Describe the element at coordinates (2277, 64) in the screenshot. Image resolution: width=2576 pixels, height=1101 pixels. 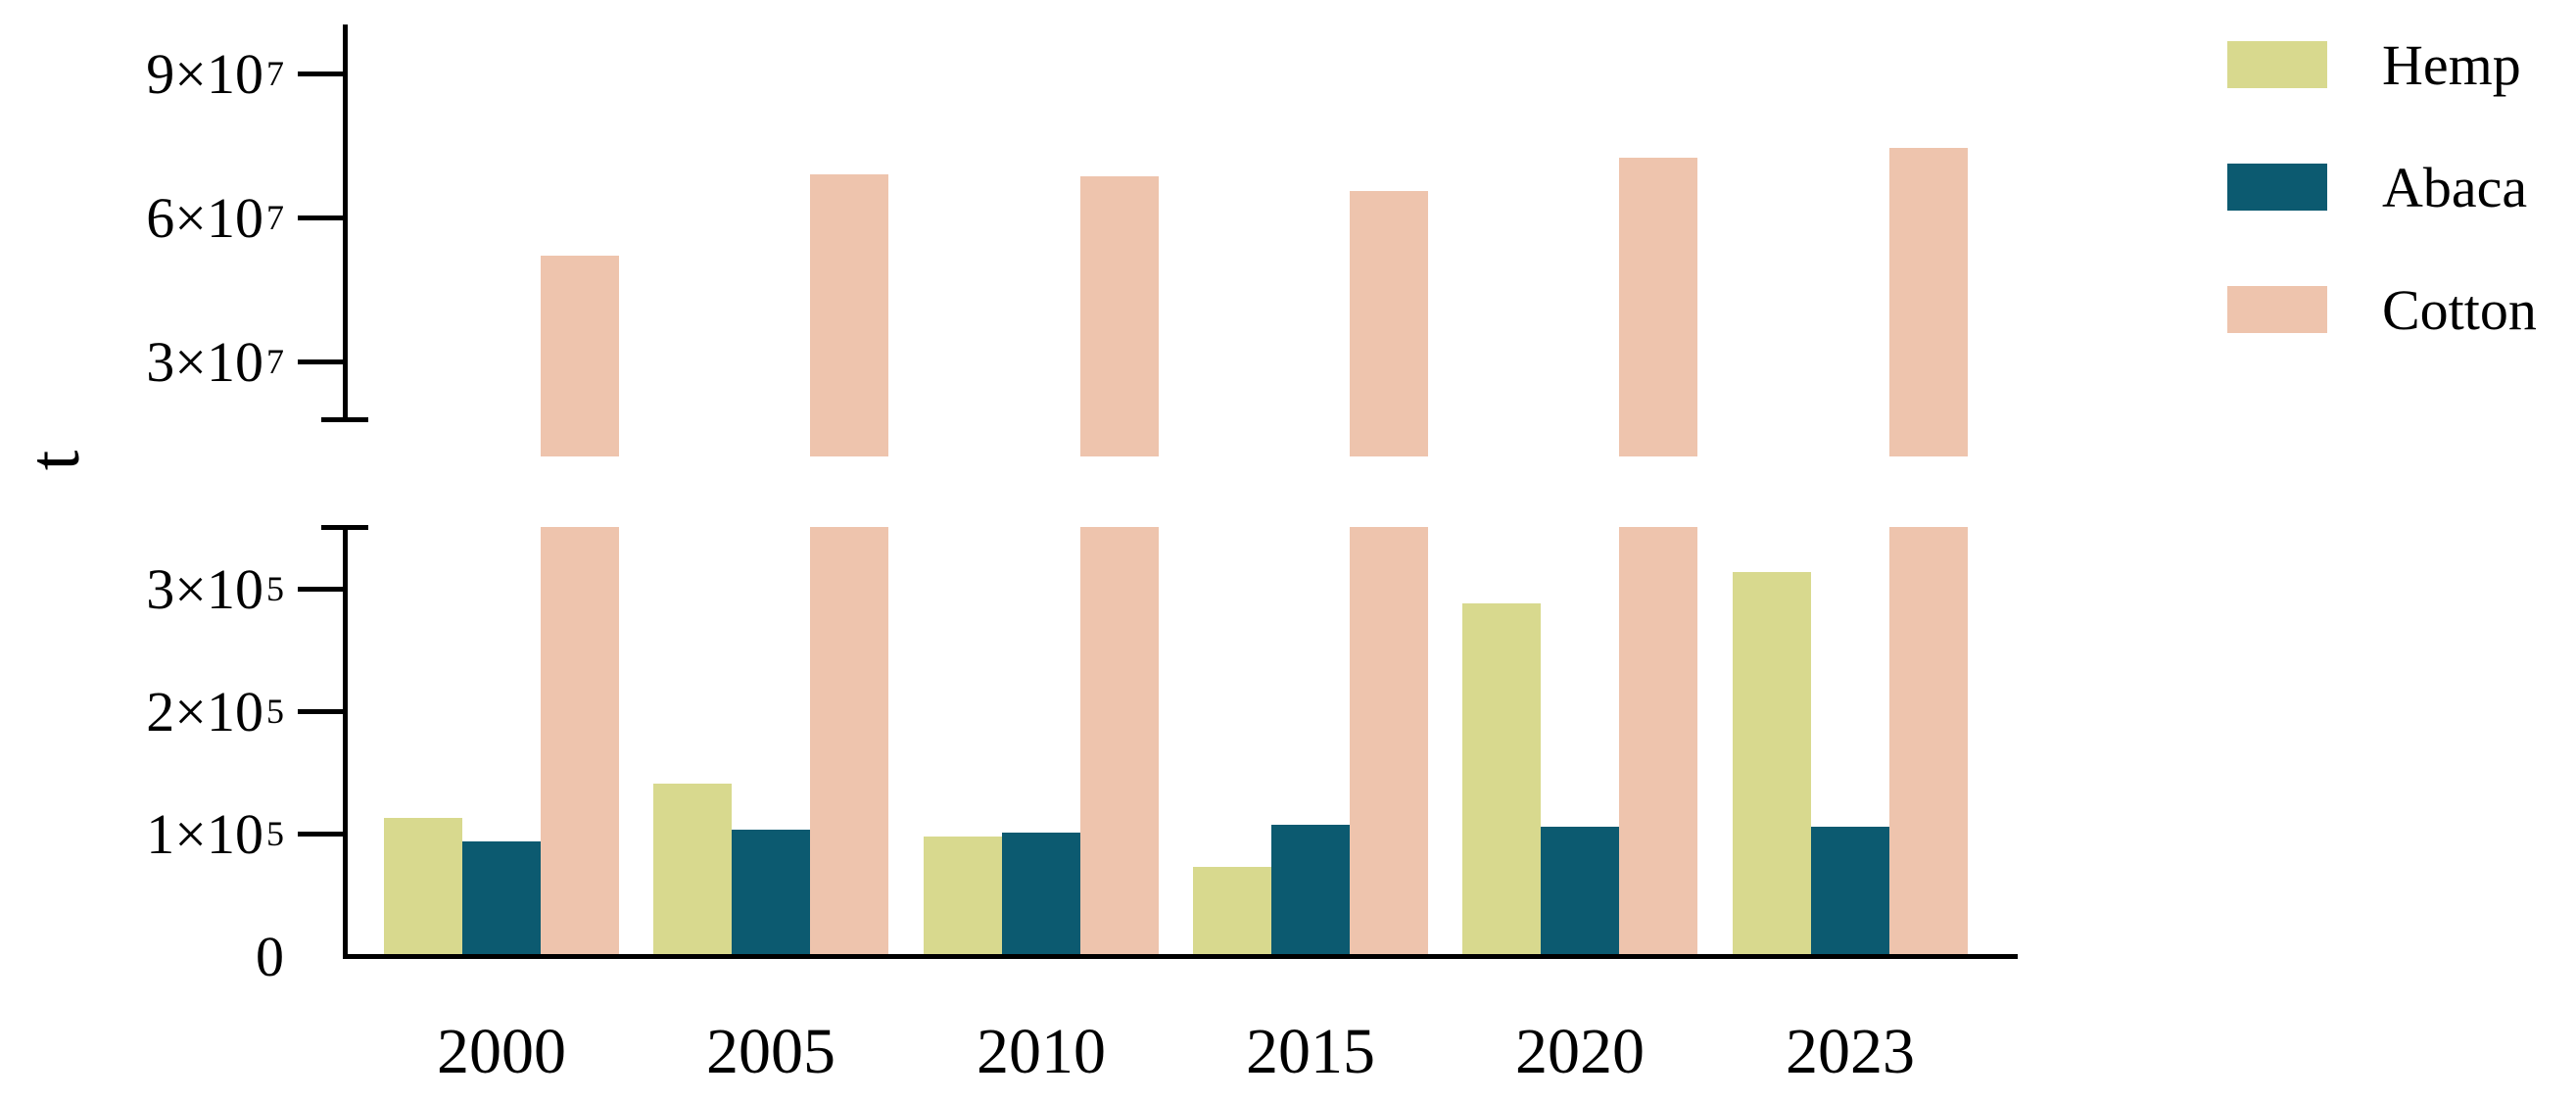
I see `hemp-swatch` at that location.